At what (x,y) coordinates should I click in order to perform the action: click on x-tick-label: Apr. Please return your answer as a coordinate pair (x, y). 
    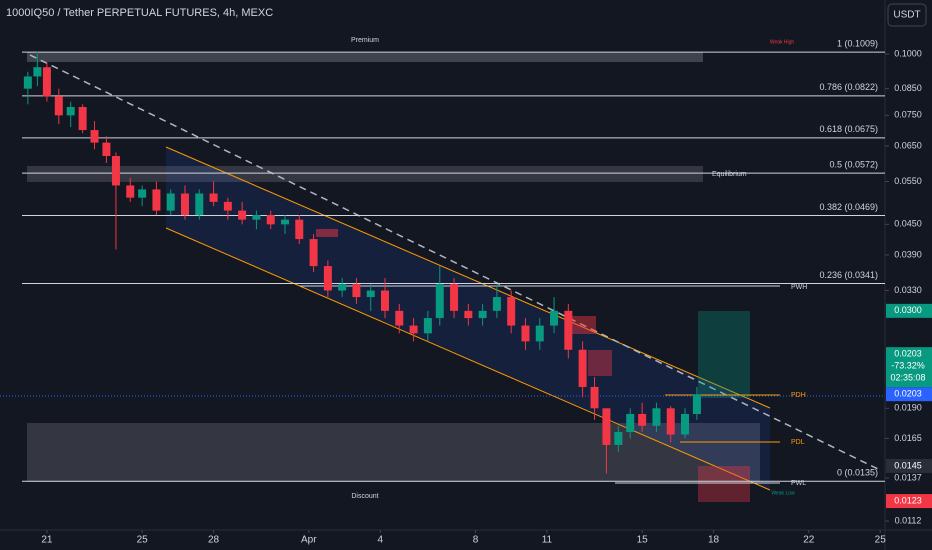
    Looking at the image, I should click on (309, 540).